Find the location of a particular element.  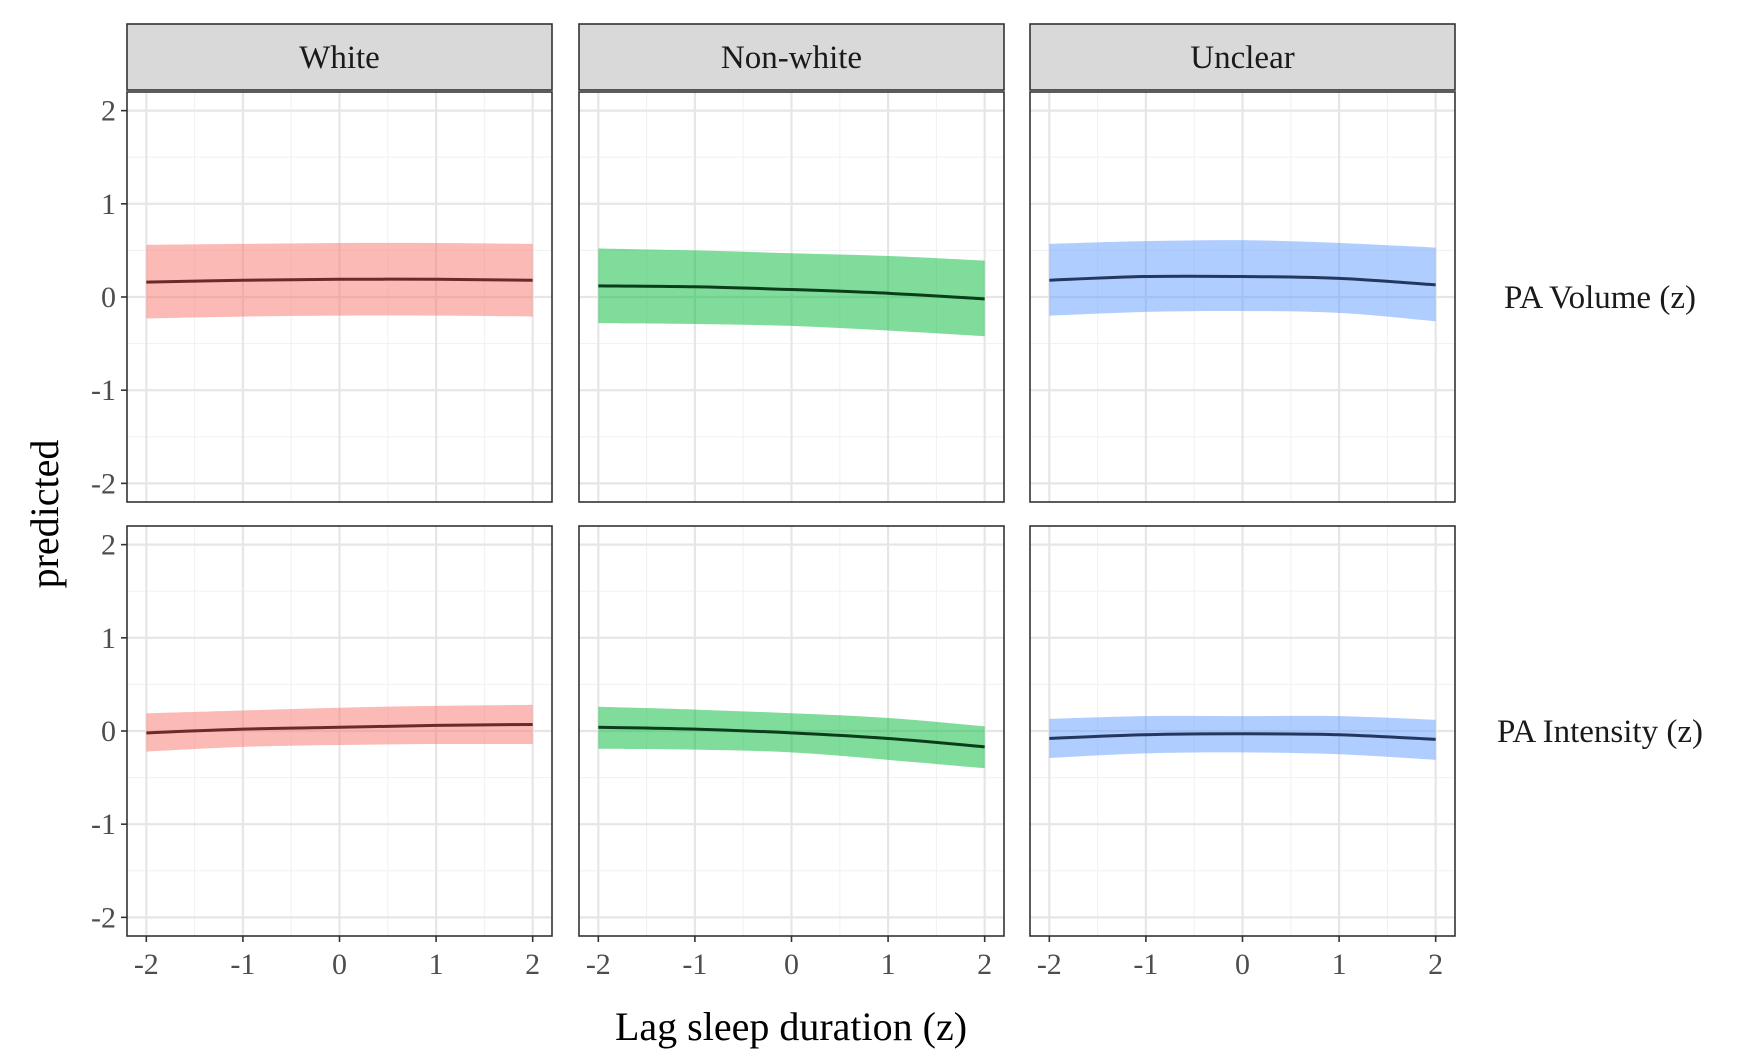

facet-strip-label: White is located at coordinates (339, 58).